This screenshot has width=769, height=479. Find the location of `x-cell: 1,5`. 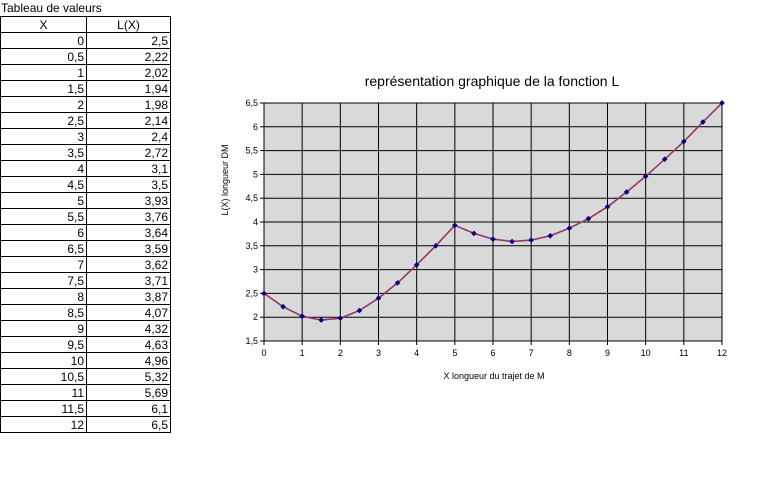

x-cell: 1,5 is located at coordinates (43, 88).